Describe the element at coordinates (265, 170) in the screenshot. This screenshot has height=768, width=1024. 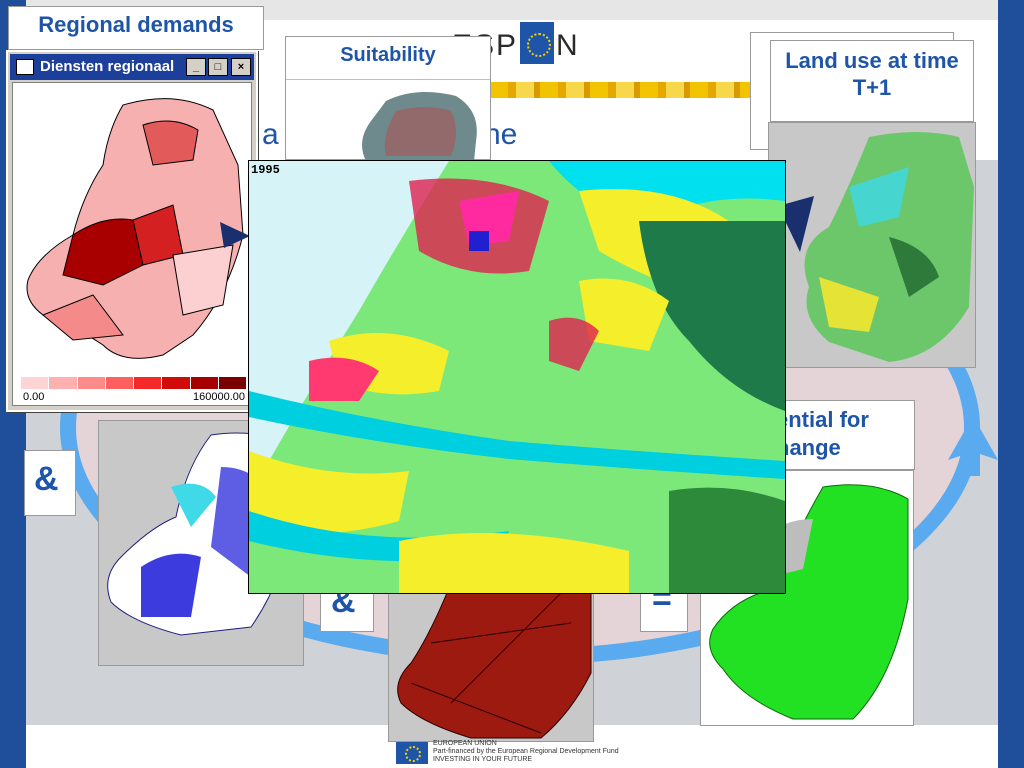
I see `map-year-label: 1995` at that location.